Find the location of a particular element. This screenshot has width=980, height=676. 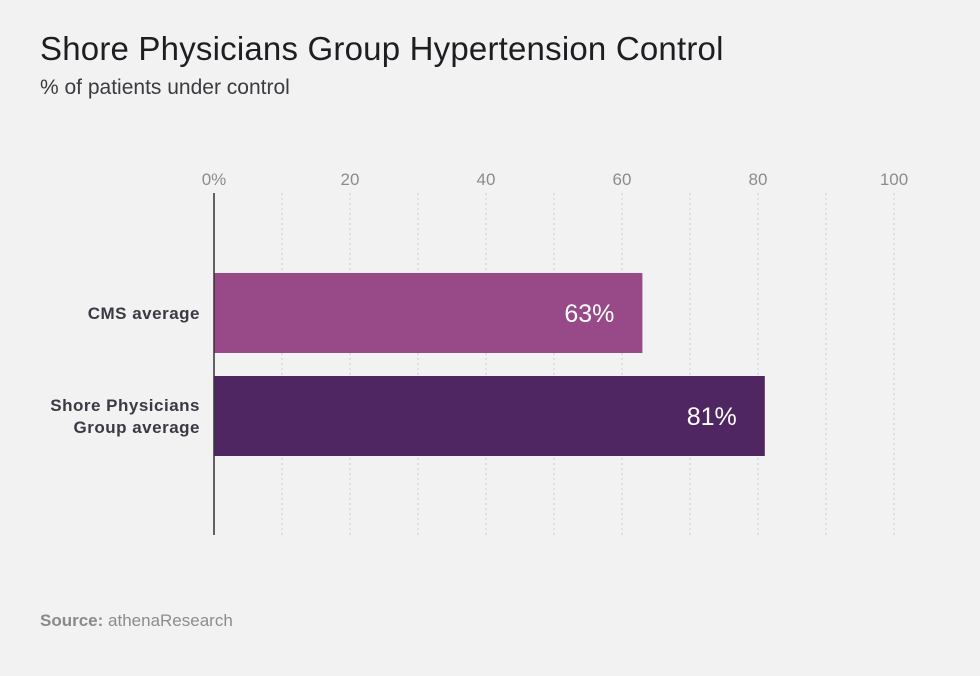

chart-subtitle: % of patients under control is located at coordinates (165, 87).